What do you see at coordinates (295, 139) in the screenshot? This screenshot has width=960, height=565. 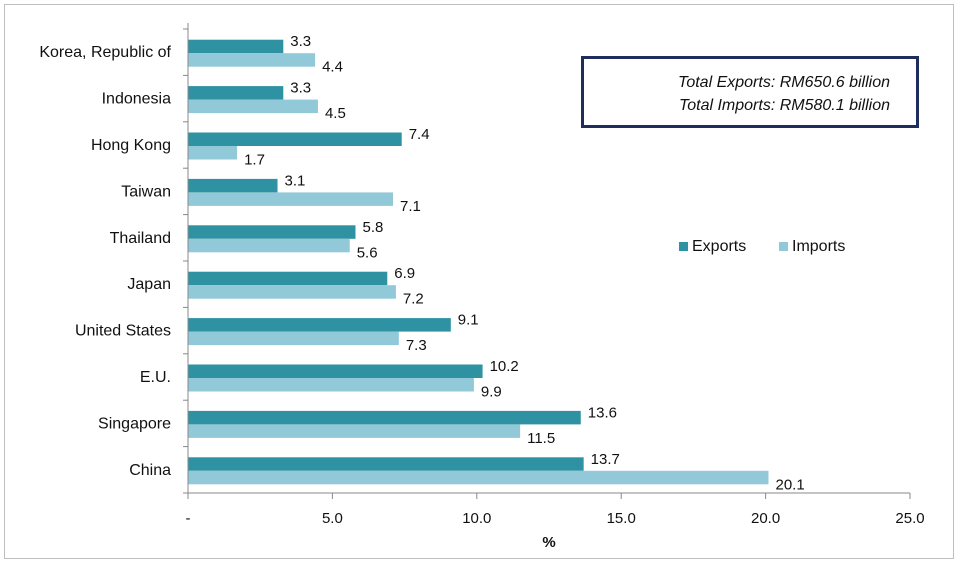 I see `bar-exports-hong-kong` at bounding box center [295, 139].